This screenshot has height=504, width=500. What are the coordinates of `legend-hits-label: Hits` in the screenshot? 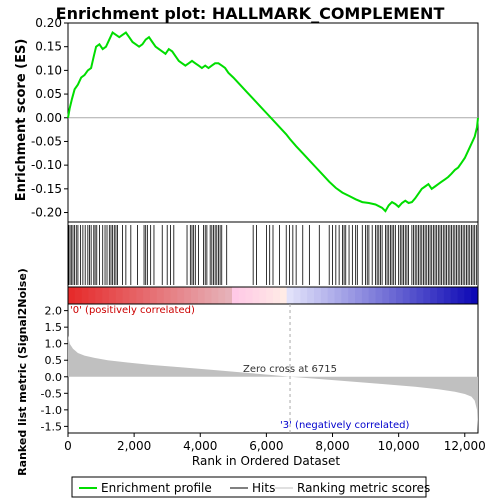 It's located at (263, 488).